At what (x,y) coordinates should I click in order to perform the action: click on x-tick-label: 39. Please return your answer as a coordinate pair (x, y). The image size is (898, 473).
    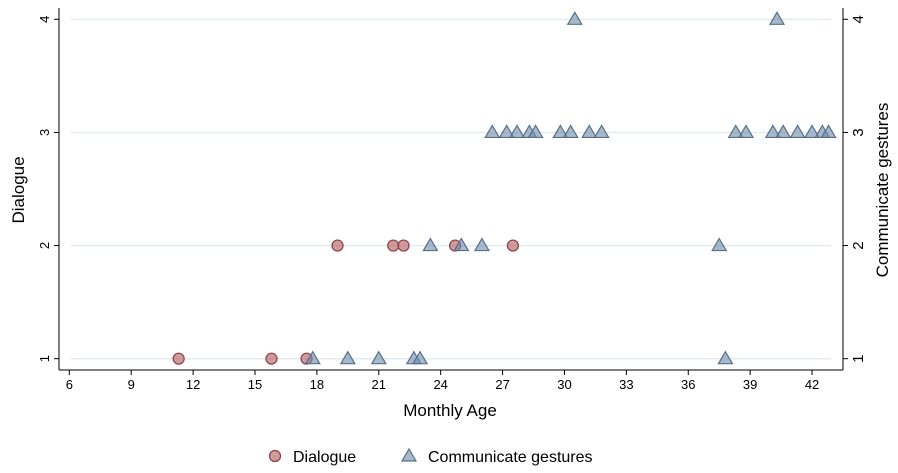
    Looking at the image, I should click on (750, 384).